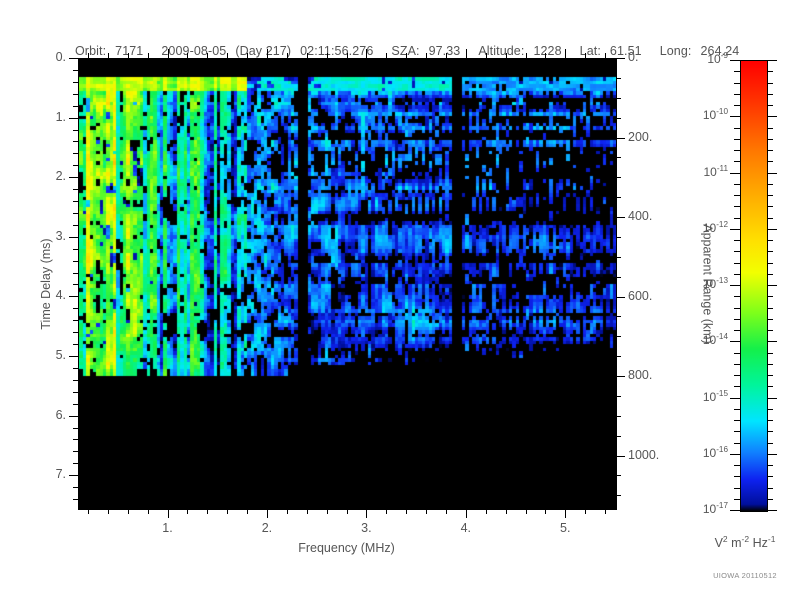 The image size is (800, 600). What do you see at coordinates (60, 116) in the screenshot?
I see `y-axis-tick-label-left: 1.` at bounding box center [60, 116].